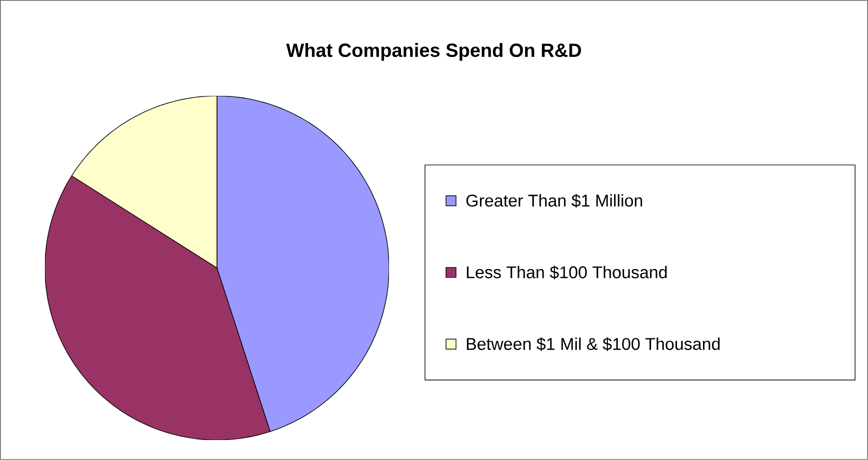 Image resolution: width=868 pixels, height=460 pixels. What do you see at coordinates (554, 201) in the screenshot?
I see `legend-label: Greater Than $1 Million` at bounding box center [554, 201].